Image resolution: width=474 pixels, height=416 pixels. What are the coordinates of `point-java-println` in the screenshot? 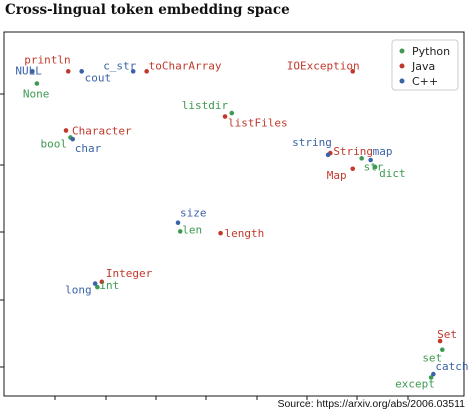 It's located at (68, 71).